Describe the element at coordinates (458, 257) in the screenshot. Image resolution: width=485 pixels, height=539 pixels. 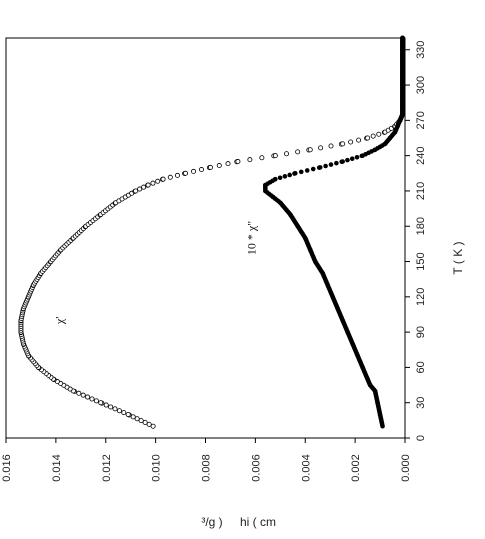
I see `x-axis-title: T ( K )` at that location.